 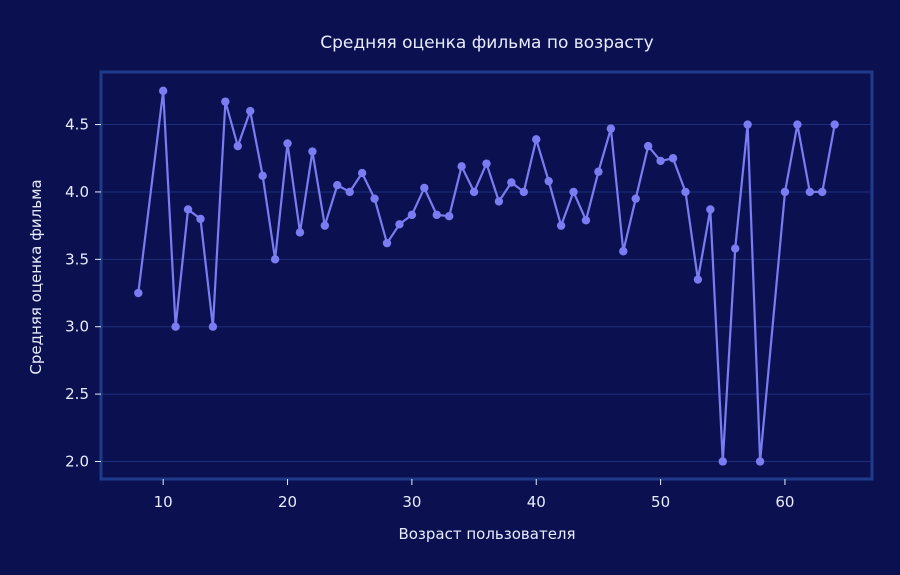 I want to click on x-tick-label: 50, so click(x=660, y=502).